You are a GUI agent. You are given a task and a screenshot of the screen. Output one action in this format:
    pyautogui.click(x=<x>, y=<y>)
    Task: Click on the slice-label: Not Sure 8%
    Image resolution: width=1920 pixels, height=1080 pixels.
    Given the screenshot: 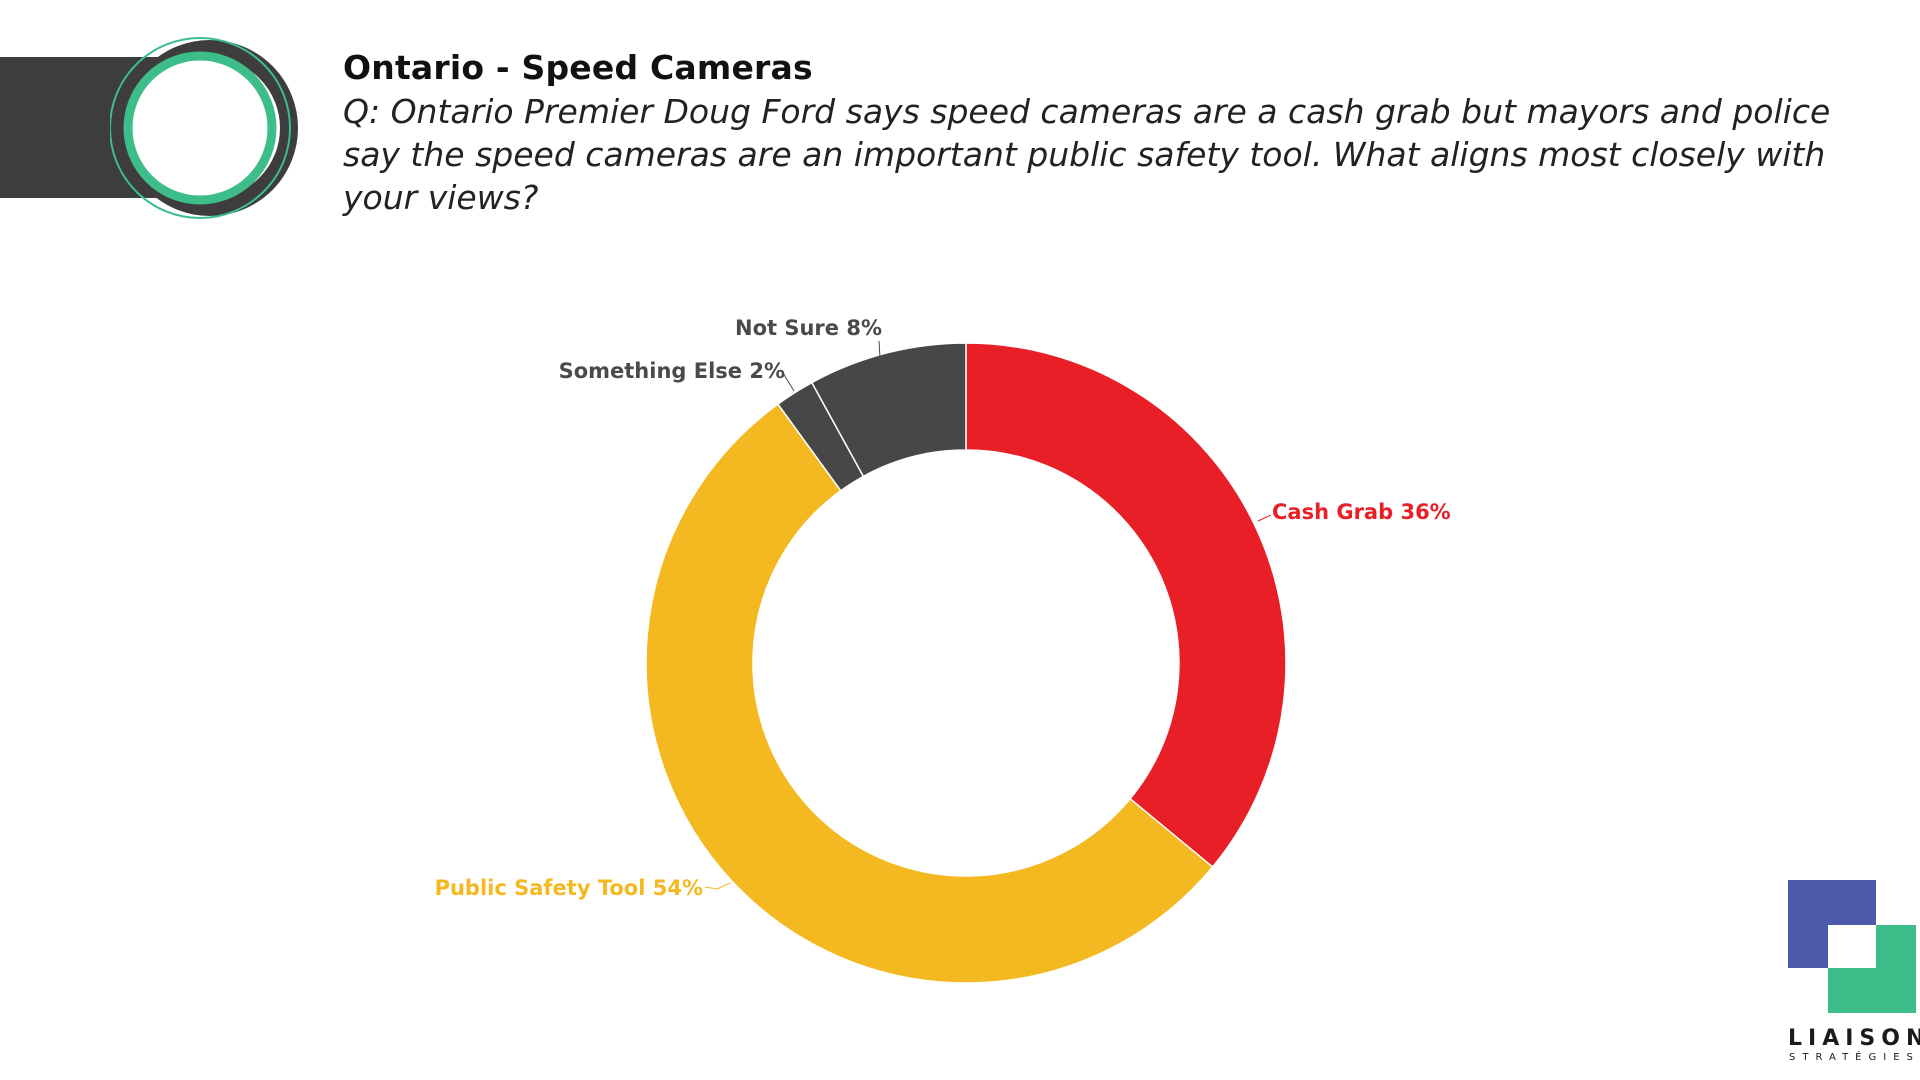 What is the action you would take?
    pyautogui.click(x=808, y=328)
    